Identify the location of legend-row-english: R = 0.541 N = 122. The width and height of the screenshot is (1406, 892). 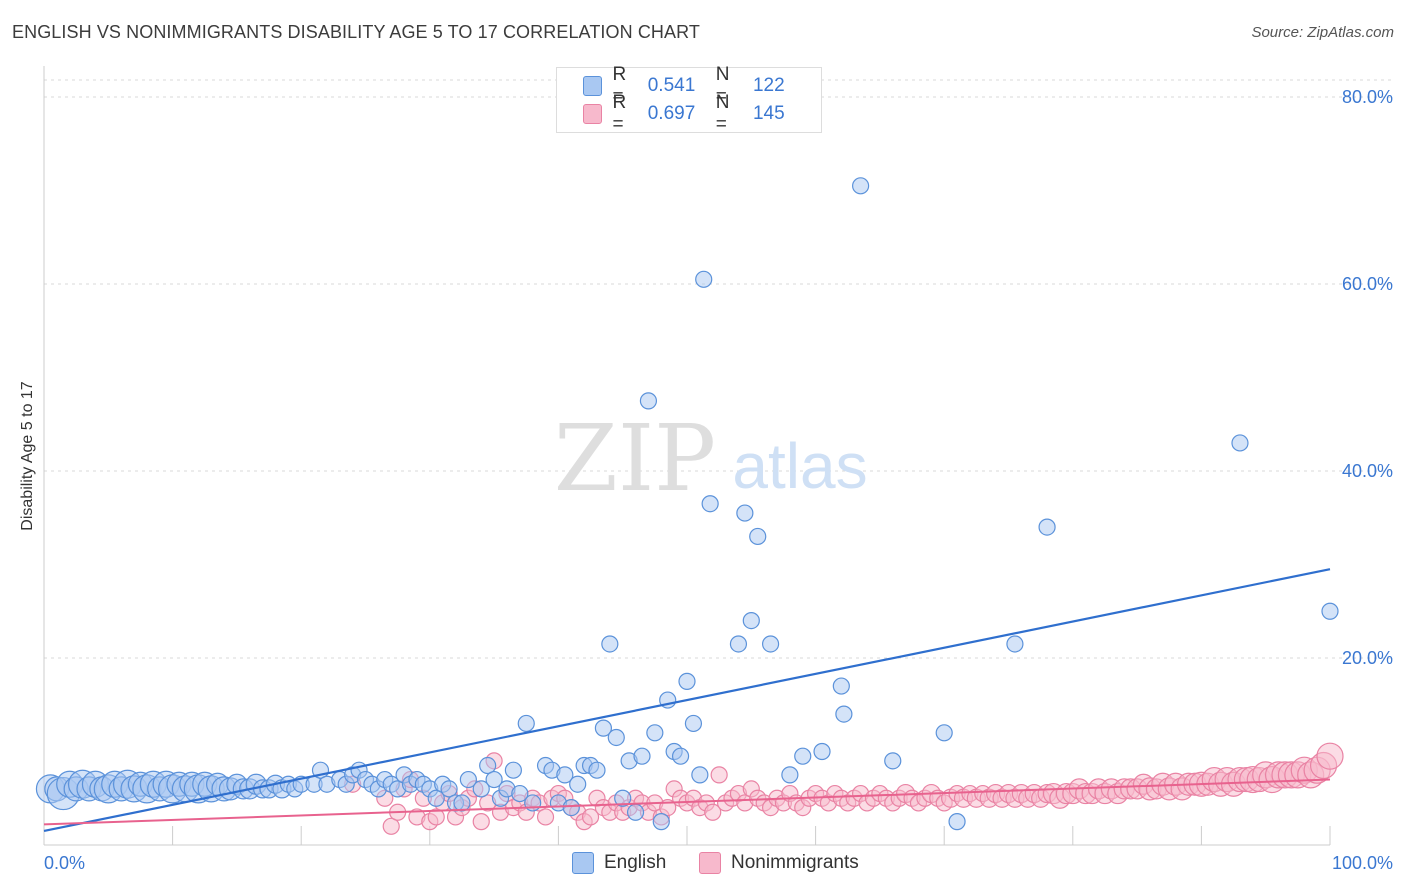
(689, 85).